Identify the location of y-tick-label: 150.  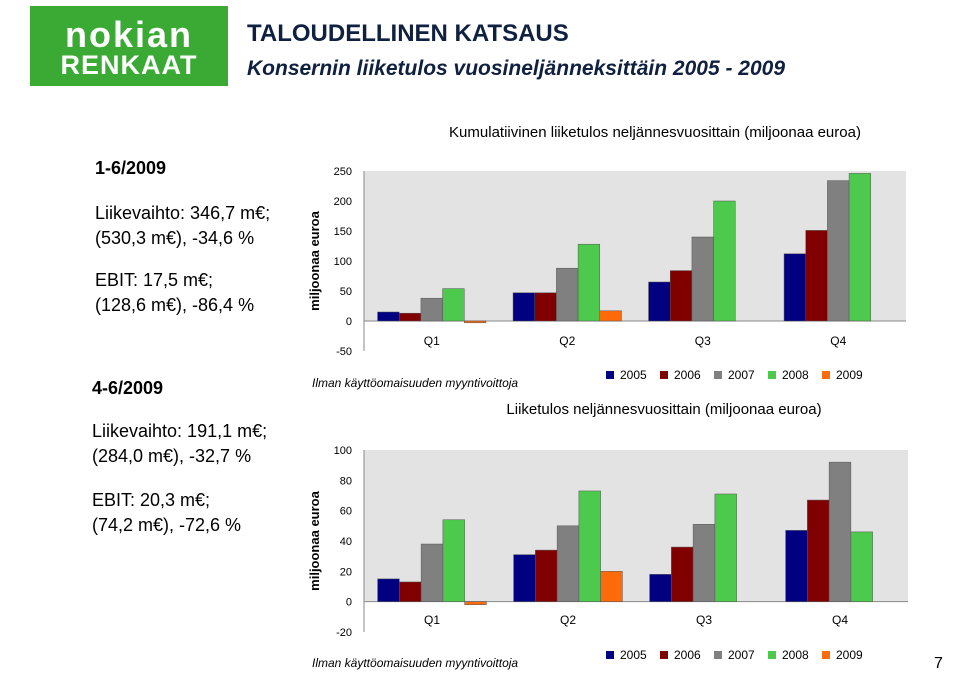
(343, 232).